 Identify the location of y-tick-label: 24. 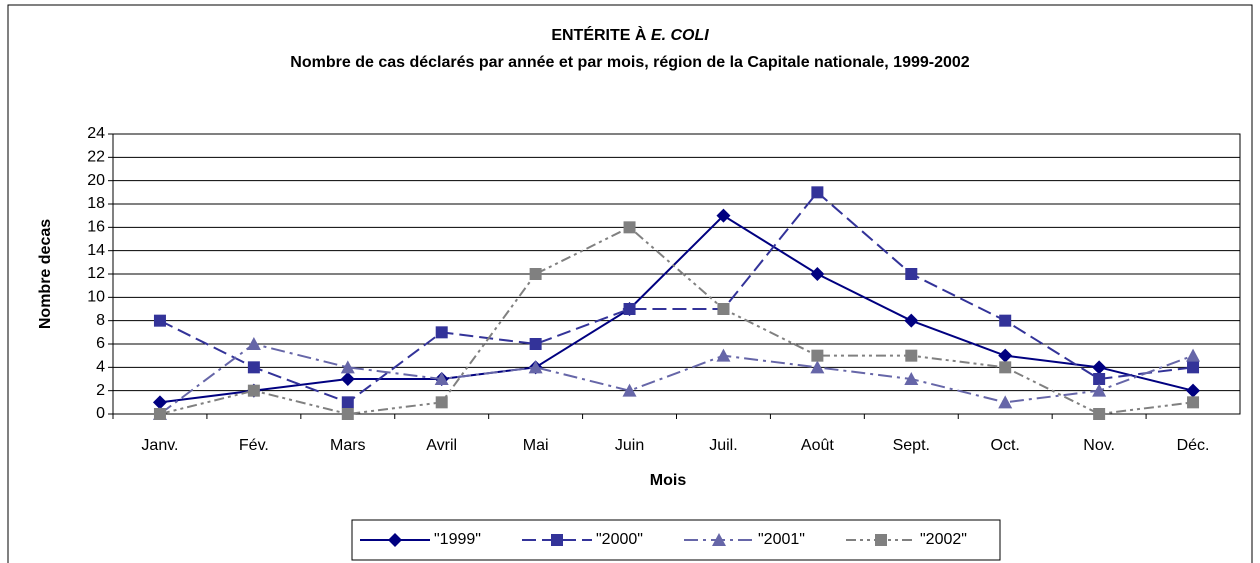
(96, 133).